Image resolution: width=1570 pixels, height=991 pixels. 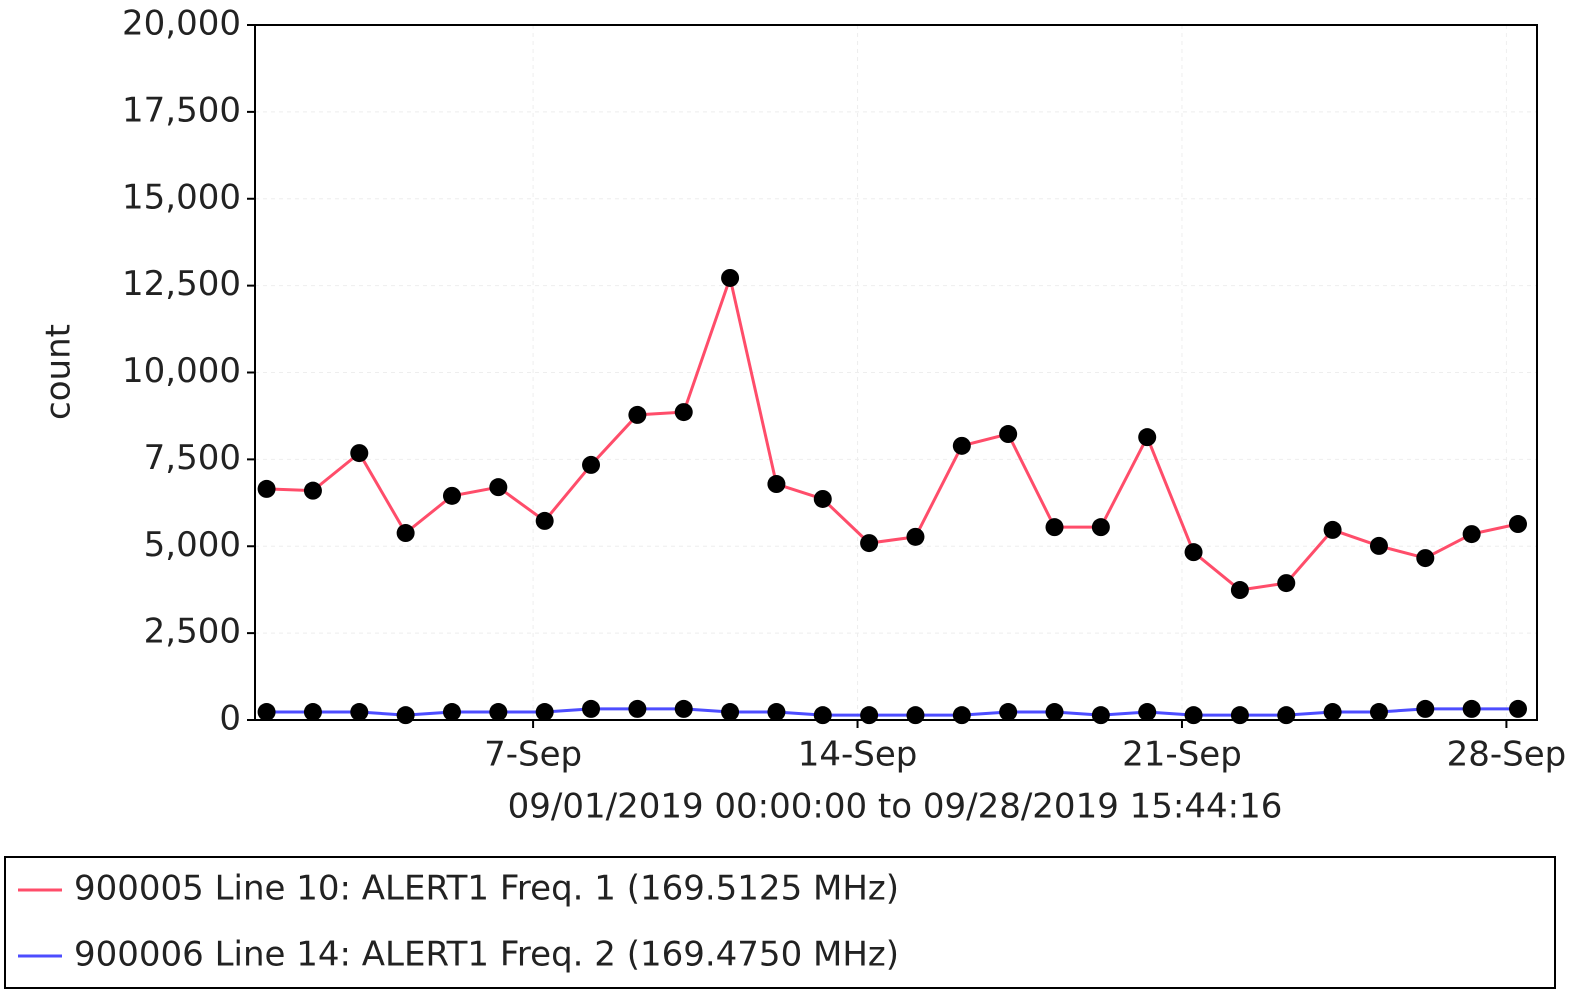 What do you see at coordinates (1182, 755) in the screenshot?
I see `x-tick-label: 21-Sep` at bounding box center [1182, 755].